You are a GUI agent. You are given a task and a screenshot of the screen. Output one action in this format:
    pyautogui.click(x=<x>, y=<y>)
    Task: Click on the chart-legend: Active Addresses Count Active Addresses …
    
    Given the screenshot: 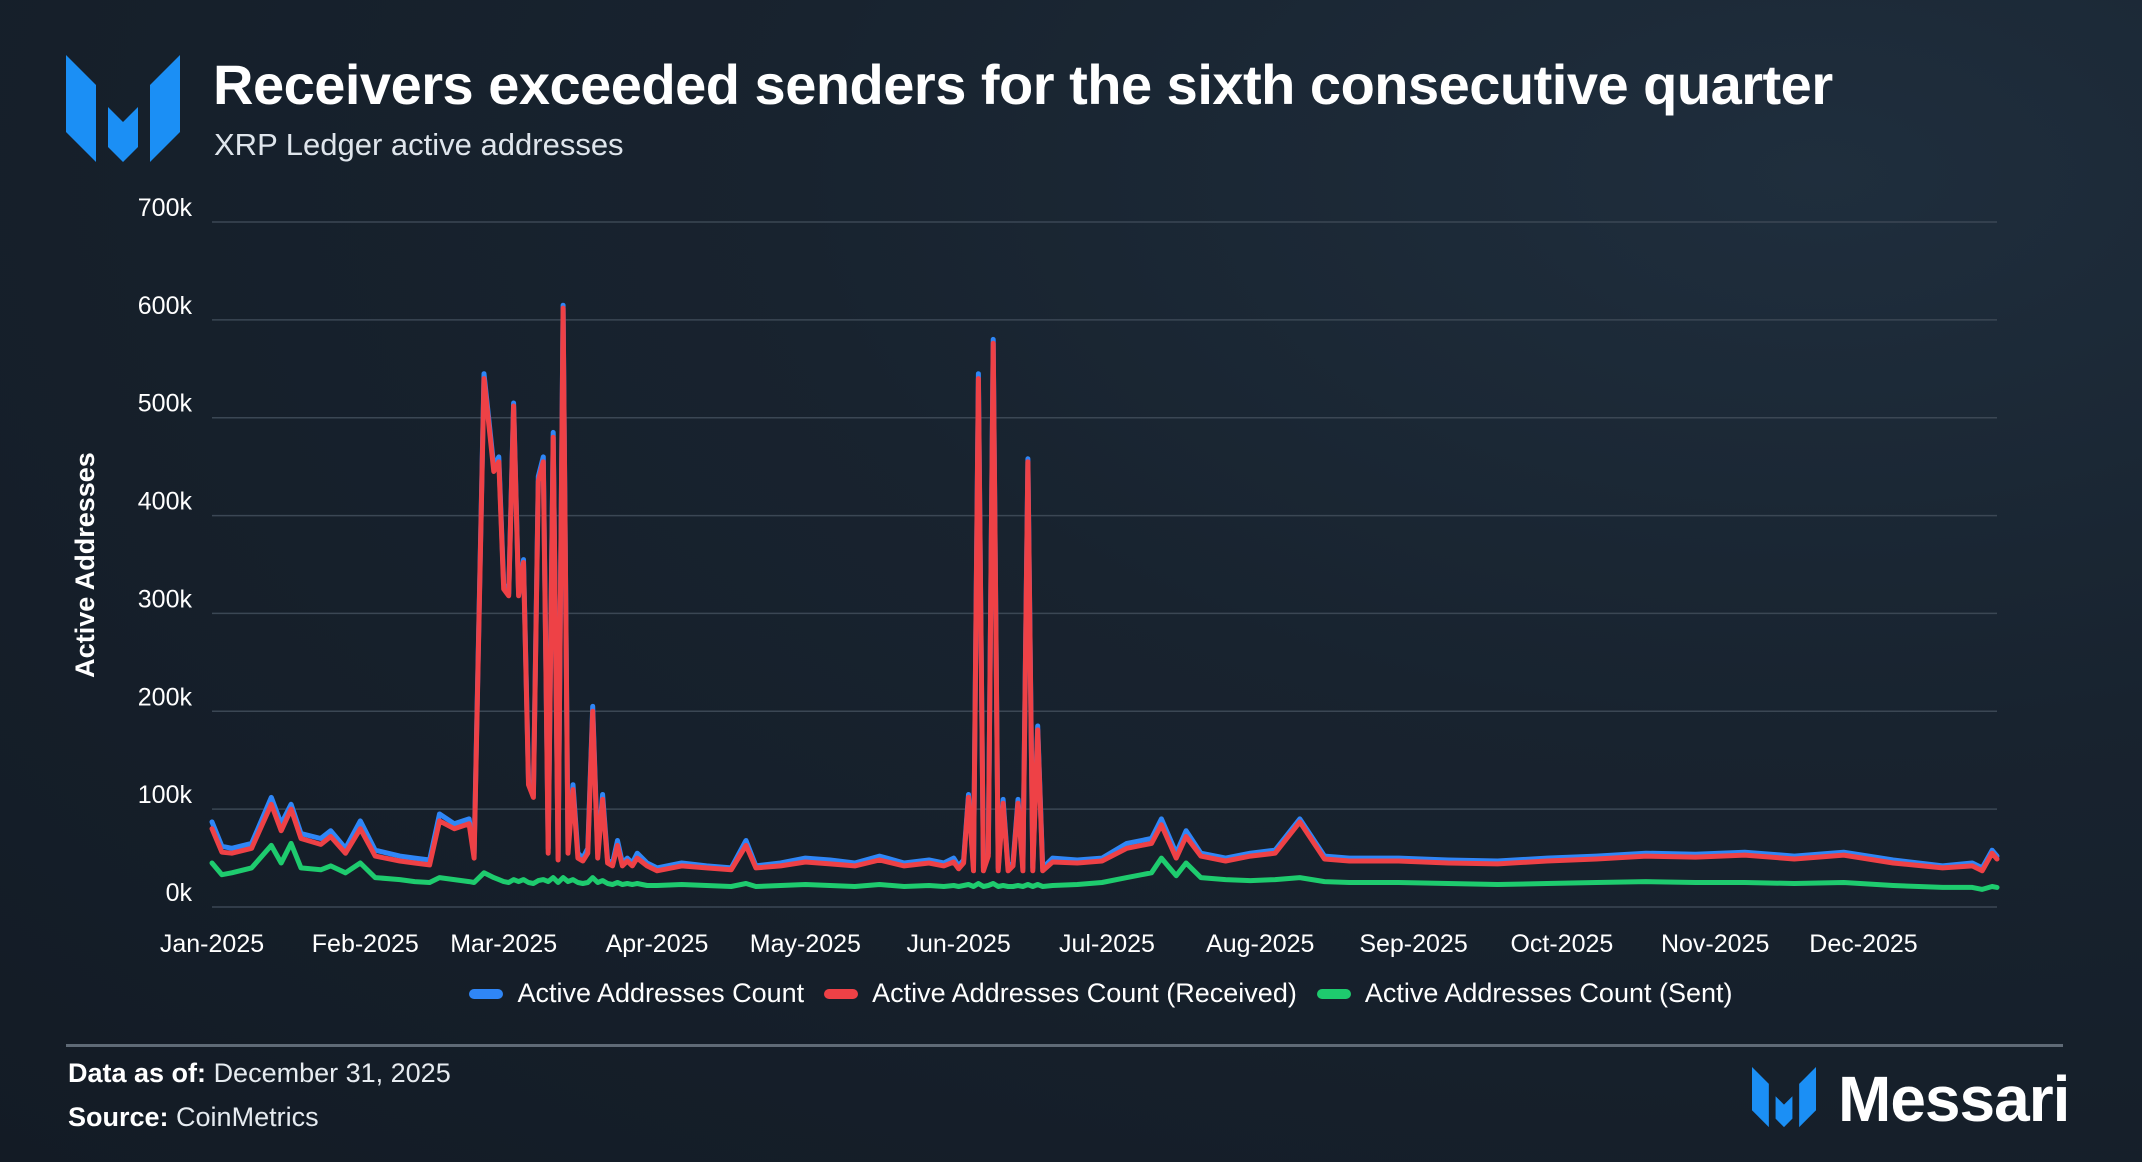 What is the action you would take?
    pyautogui.click(x=1071, y=993)
    